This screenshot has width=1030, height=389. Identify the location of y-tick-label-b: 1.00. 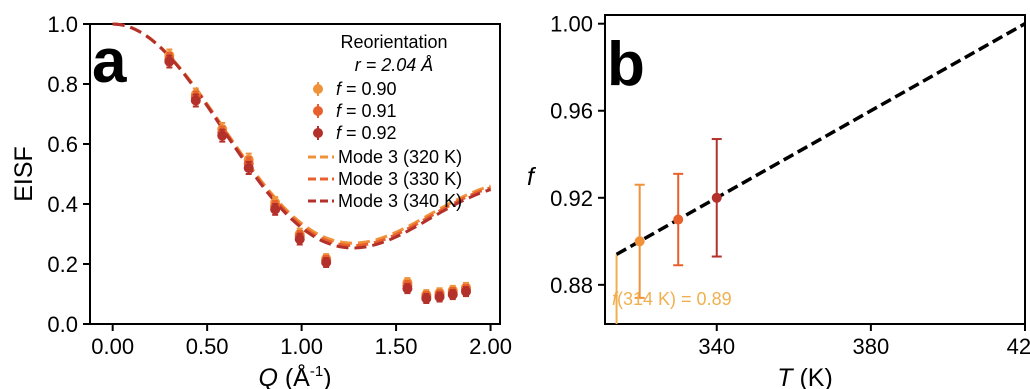
(571, 24).